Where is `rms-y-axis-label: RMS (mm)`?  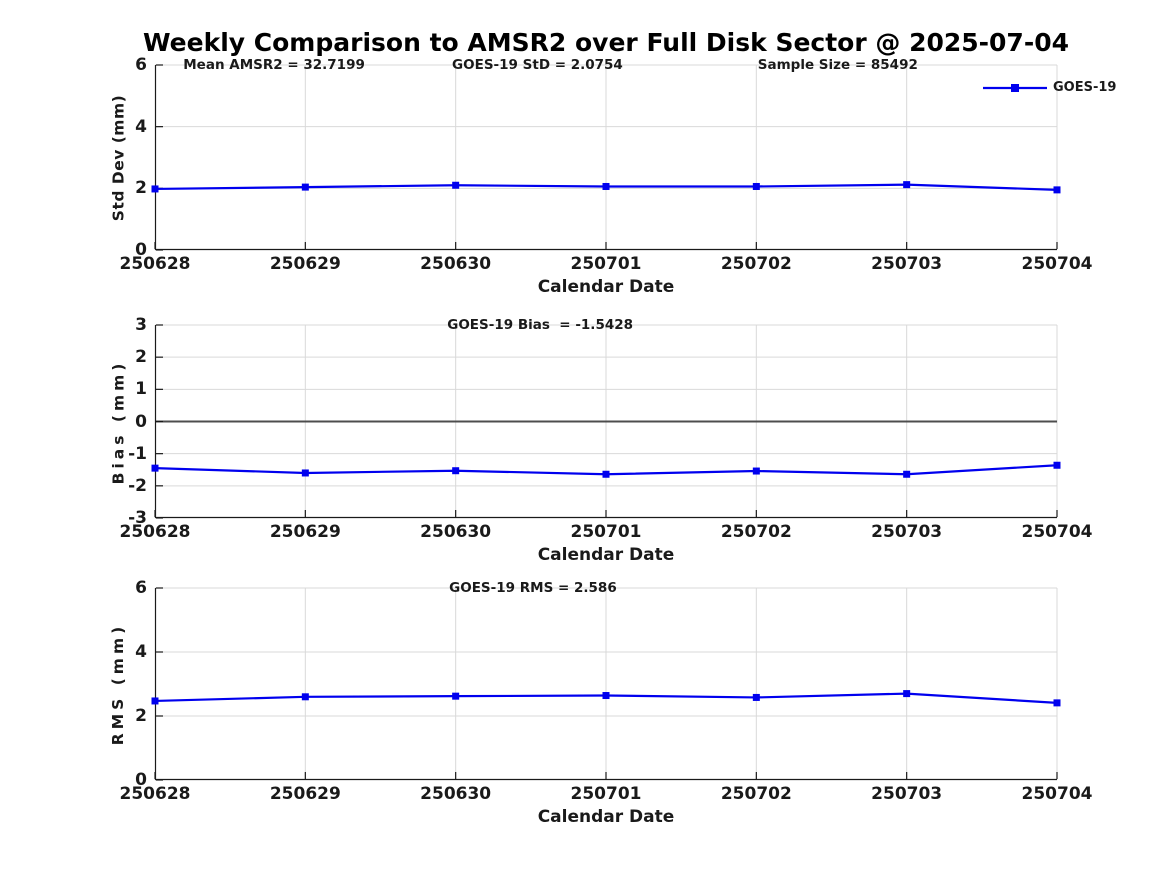
rms-y-axis-label: RMS (mm) is located at coordinates (118, 684).